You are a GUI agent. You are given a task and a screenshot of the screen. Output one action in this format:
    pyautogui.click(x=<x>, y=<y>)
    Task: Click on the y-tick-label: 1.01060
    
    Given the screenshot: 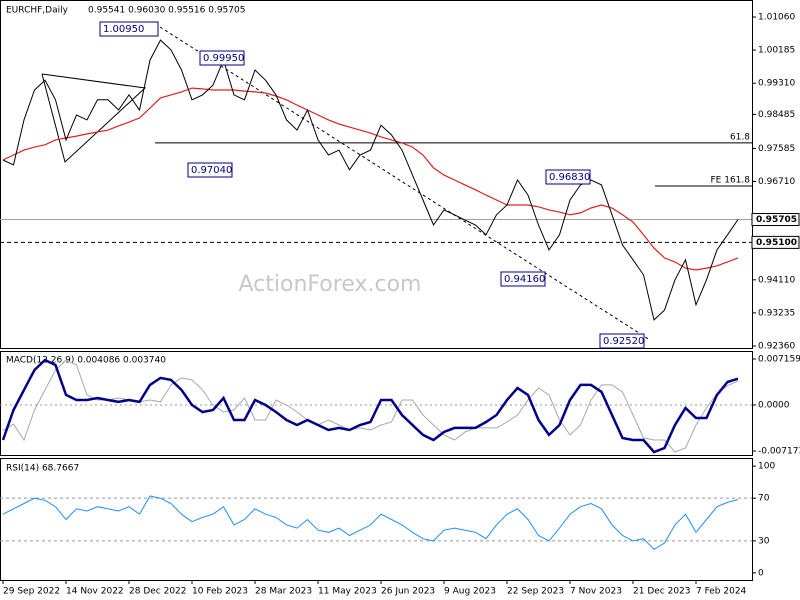 What is the action you would take?
    pyautogui.click(x=776, y=18)
    